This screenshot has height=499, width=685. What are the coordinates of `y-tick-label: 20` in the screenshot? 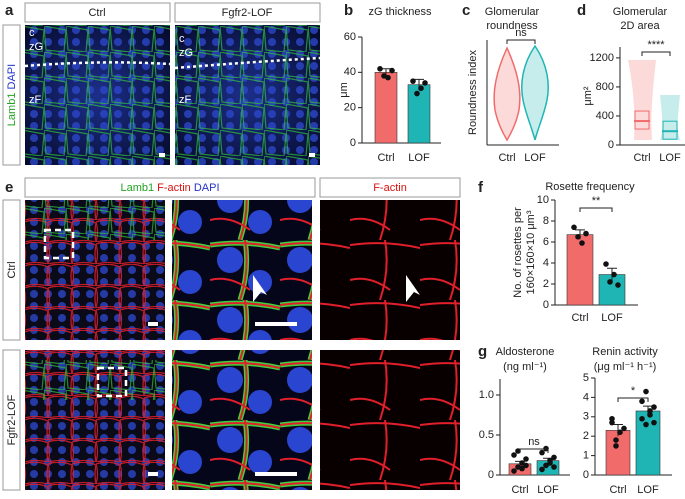 It's located at (350, 108).